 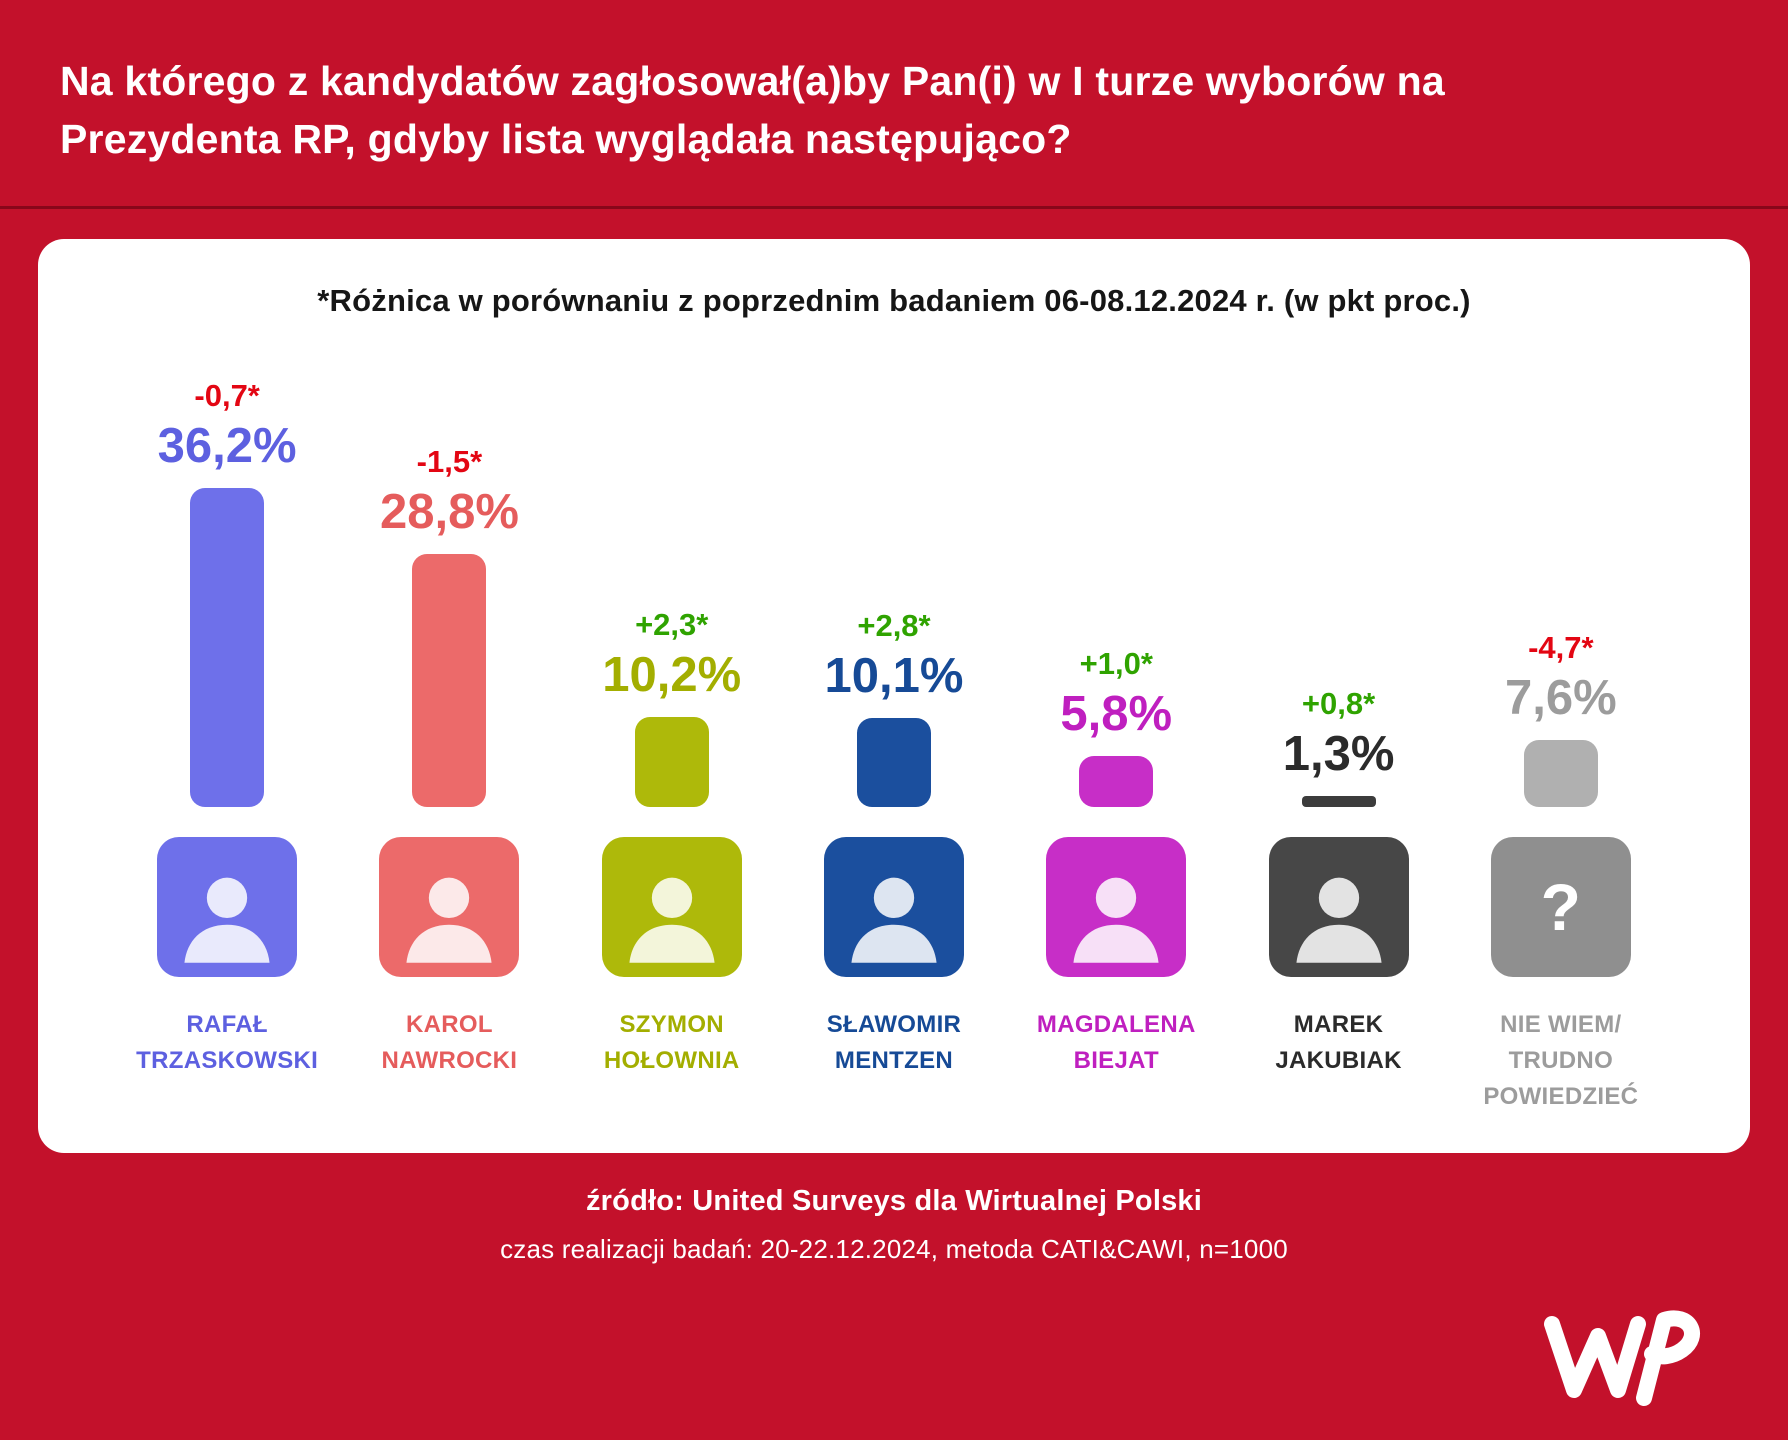 I want to click on candidate-photo: ?, so click(x=1560, y=907).